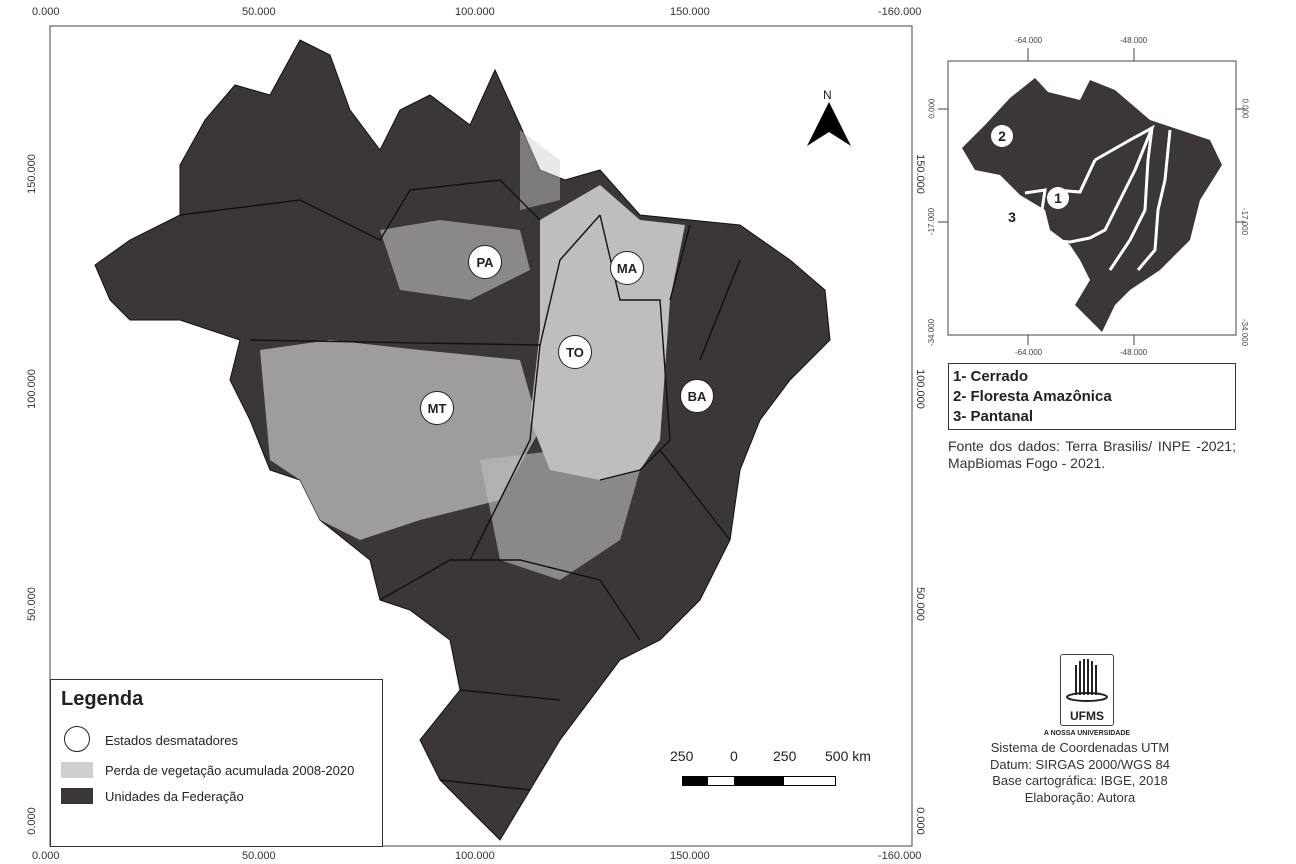 This screenshot has width=1296, height=864. Describe the element at coordinates (734, 756) in the screenshot. I see `scale-label: 0` at that location.